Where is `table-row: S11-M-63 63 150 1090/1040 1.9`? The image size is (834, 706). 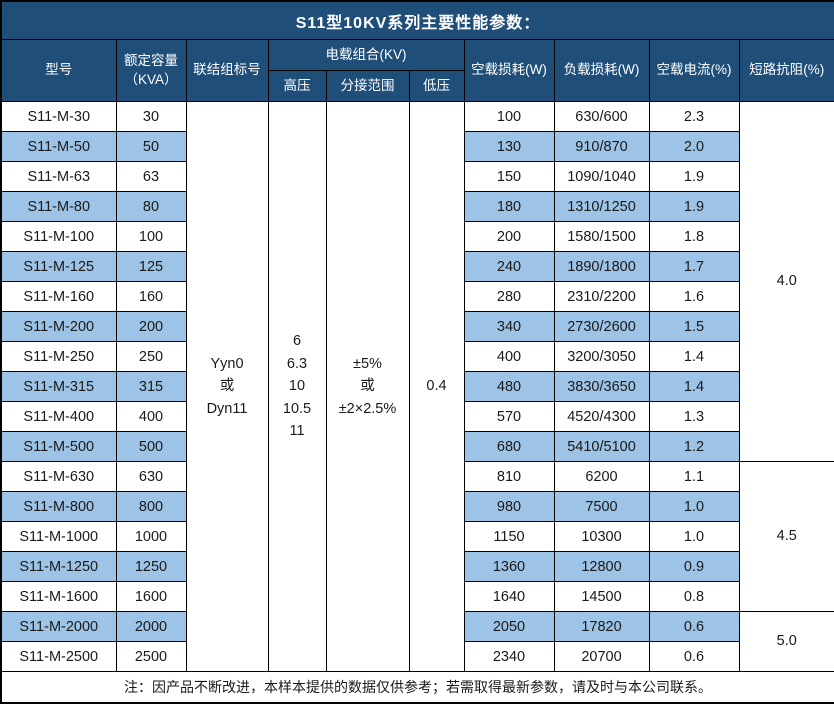 table-row: S11-M-63 63 150 1090/1040 1.9 is located at coordinates (417, 176).